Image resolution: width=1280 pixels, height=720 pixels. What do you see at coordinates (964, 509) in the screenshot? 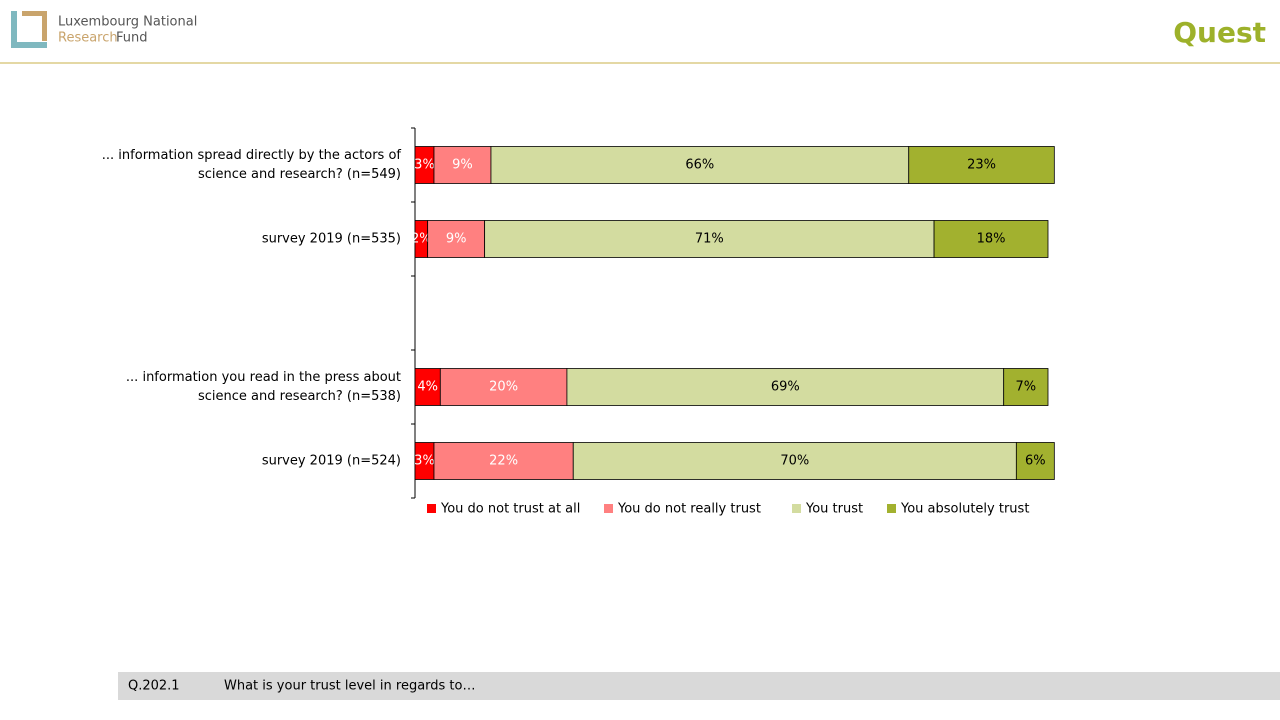
I see `legend-label: You absolutely trust` at bounding box center [964, 509].